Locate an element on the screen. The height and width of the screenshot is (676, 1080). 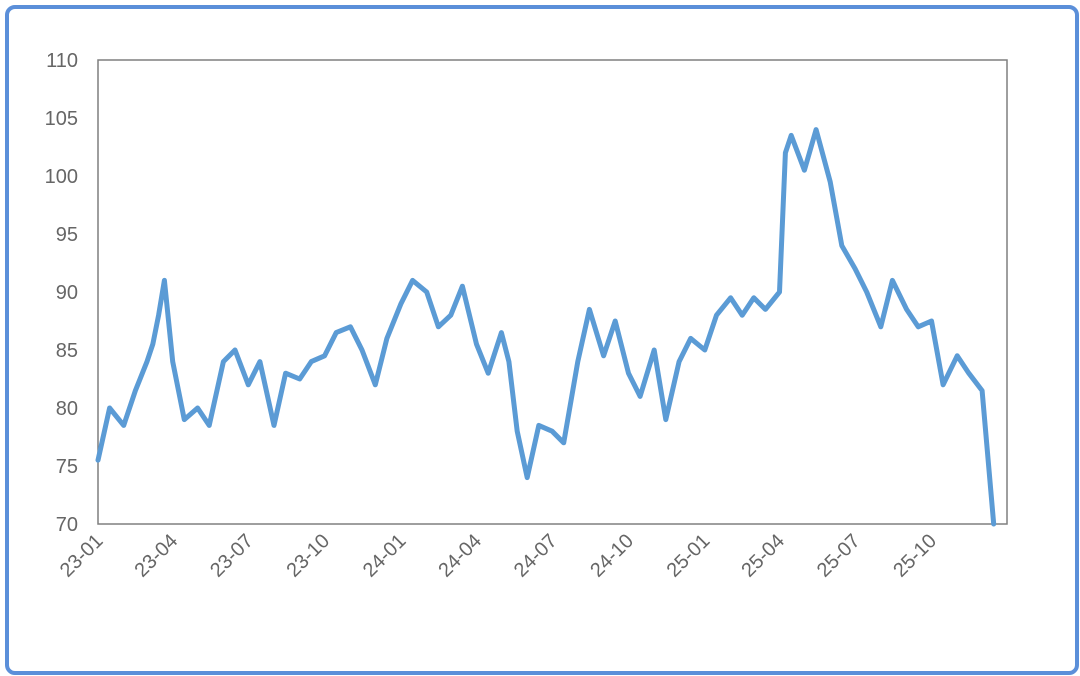
y-tick-label: 105 is located at coordinates (61, 119).